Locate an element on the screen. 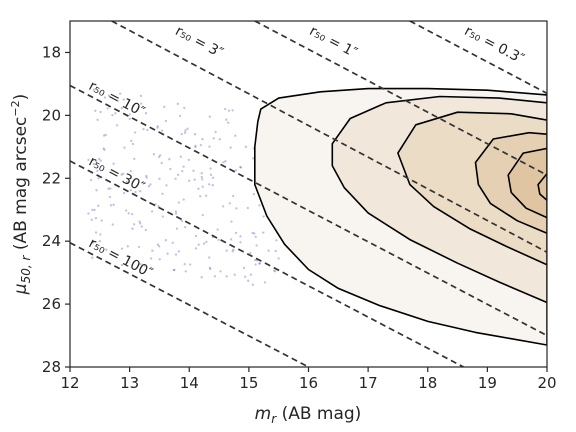  y-axis-label-sup: −2 is located at coordinates (15, 108).